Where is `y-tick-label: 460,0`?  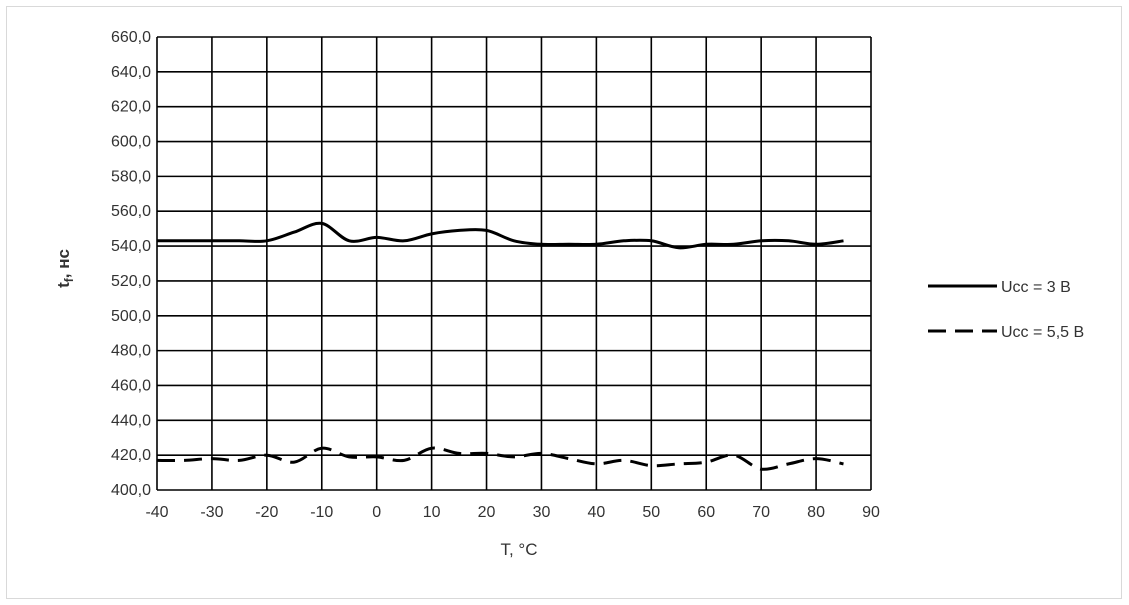 y-tick-label: 460,0 is located at coordinates (131, 385).